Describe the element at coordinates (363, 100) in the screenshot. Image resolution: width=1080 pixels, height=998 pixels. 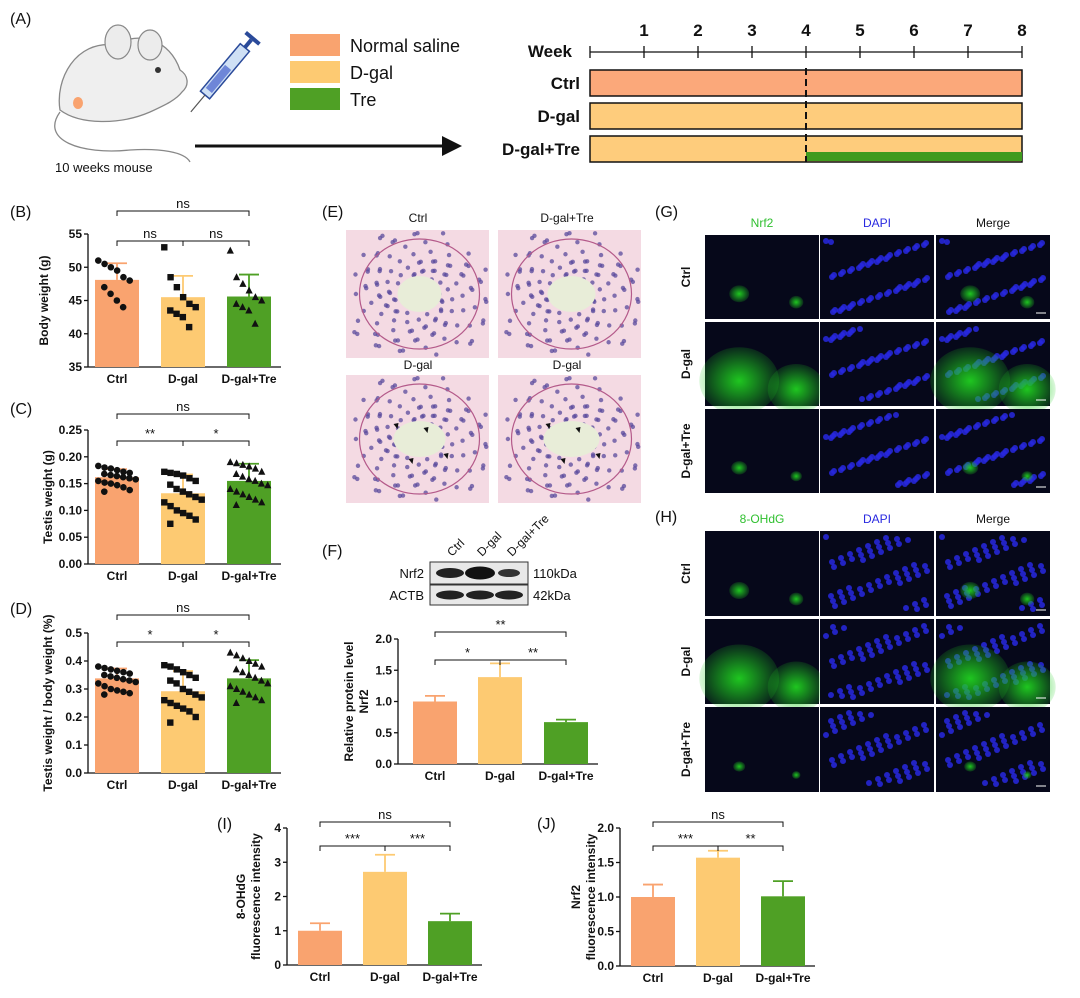
I see `legend-label-tre: Tre` at that location.